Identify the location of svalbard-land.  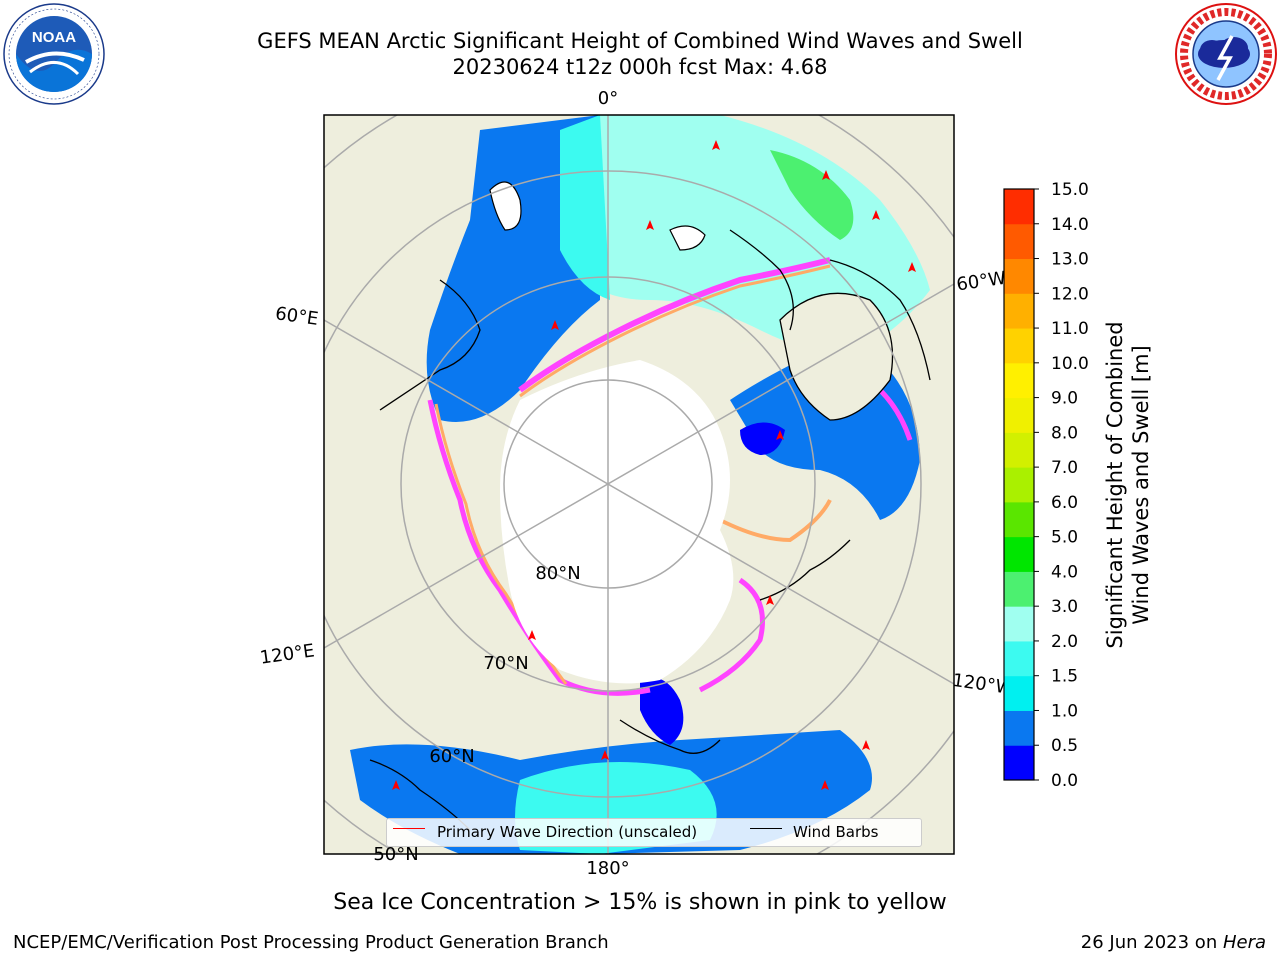
(687, 238).